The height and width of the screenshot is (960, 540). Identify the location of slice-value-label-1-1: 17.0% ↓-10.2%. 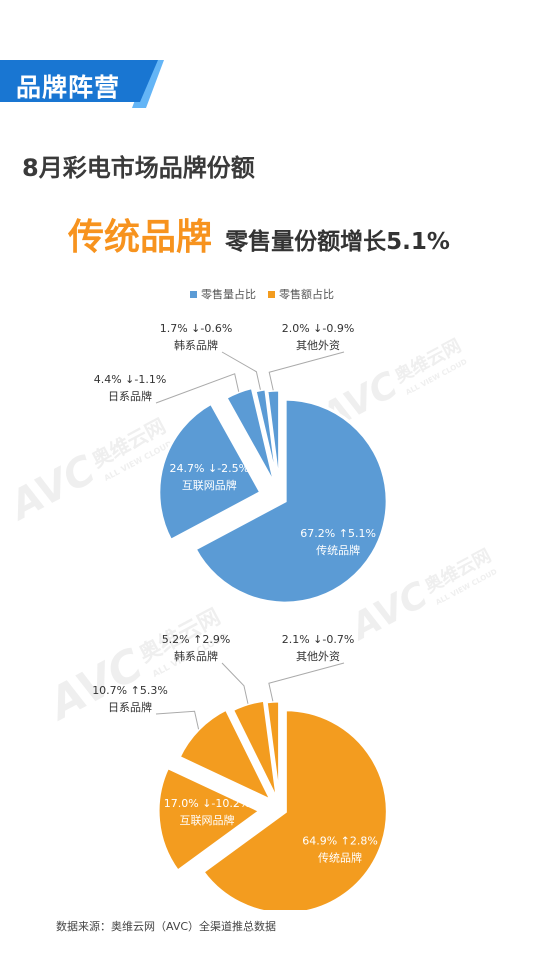
(207, 803).